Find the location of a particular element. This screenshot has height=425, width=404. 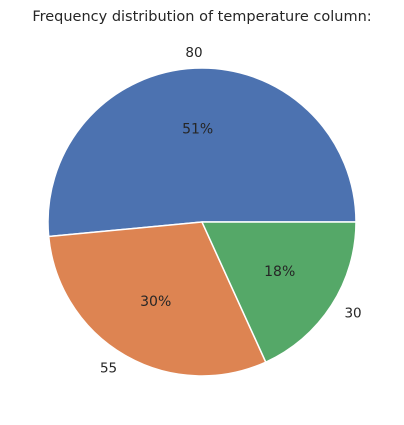

slice-percent-30: 18% is located at coordinates (279, 272).